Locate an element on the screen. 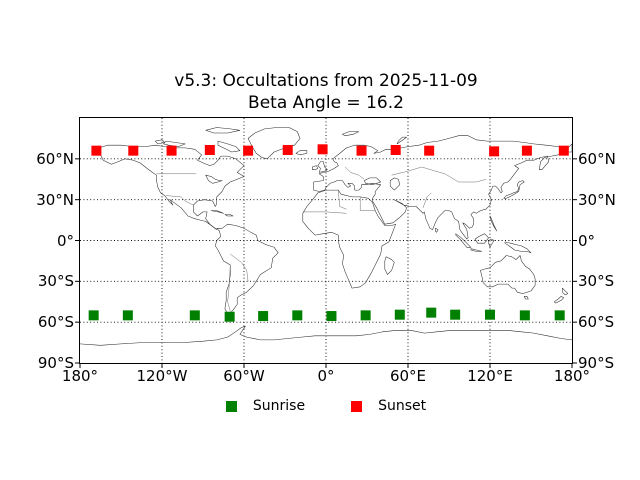 The image size is (640, 480). lat-tick-label-left: 0° is located at coordinates (65, 240).